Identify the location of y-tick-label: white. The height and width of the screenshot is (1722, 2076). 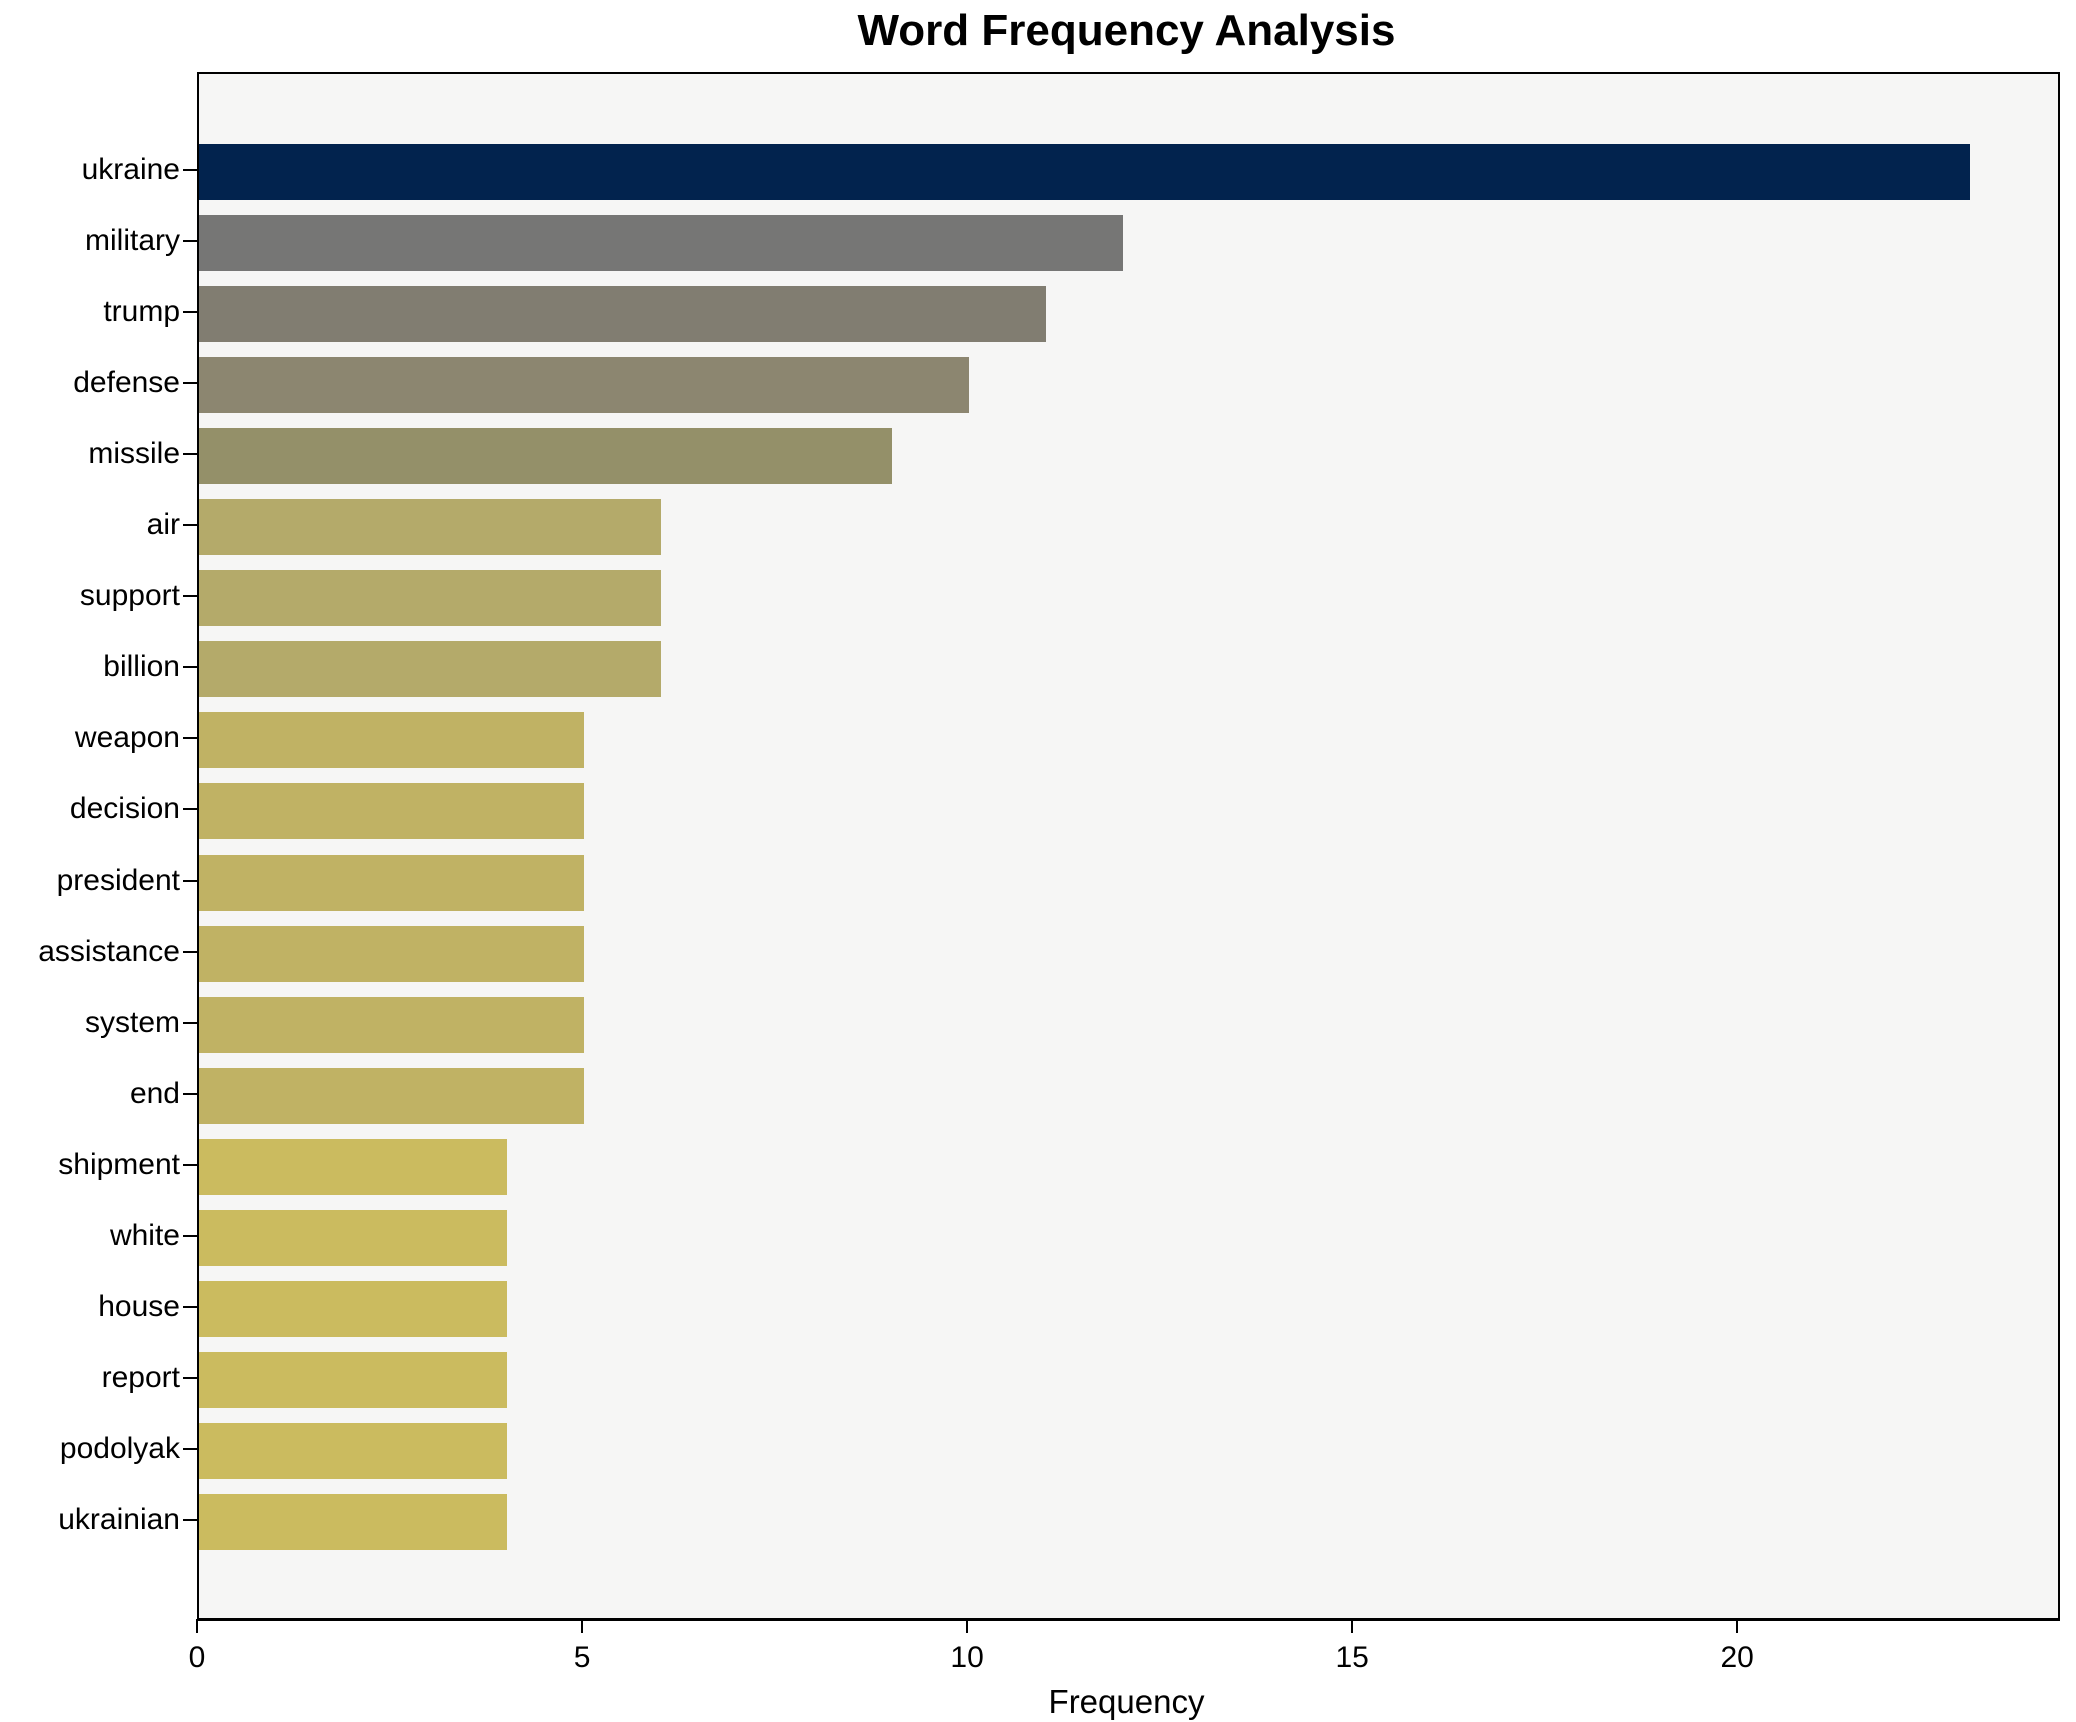
(144, 1235).